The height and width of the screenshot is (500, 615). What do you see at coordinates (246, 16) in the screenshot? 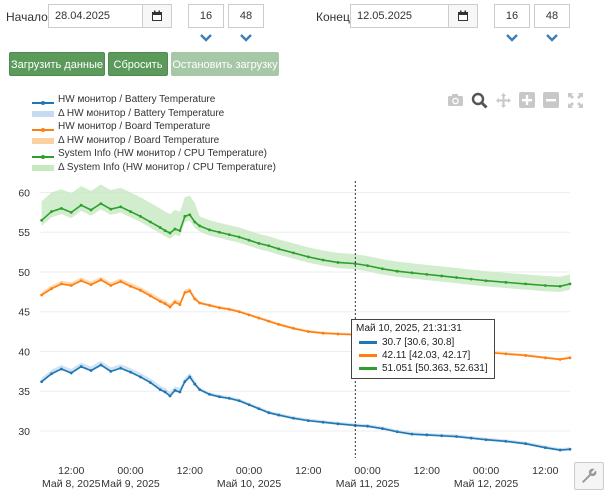
I see `start-minute-input: 48` at bounding box center [246, 16].